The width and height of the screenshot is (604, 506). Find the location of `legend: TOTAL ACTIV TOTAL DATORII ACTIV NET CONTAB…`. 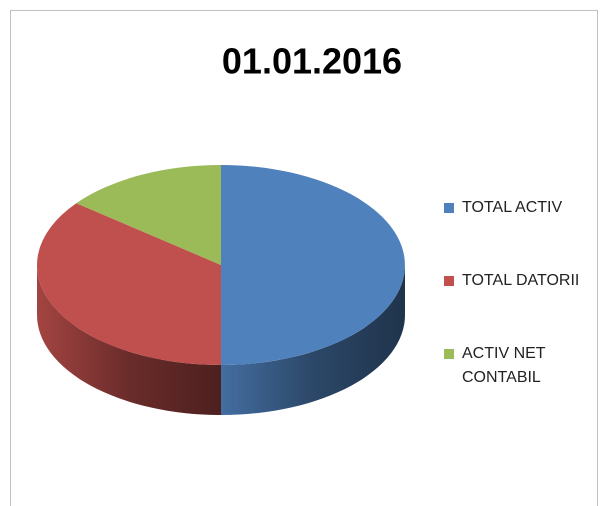

legend: TOTAL ACTIV TOTAL DATORII ACTIV NET CONTAB… is located at coordinates (514, 317).